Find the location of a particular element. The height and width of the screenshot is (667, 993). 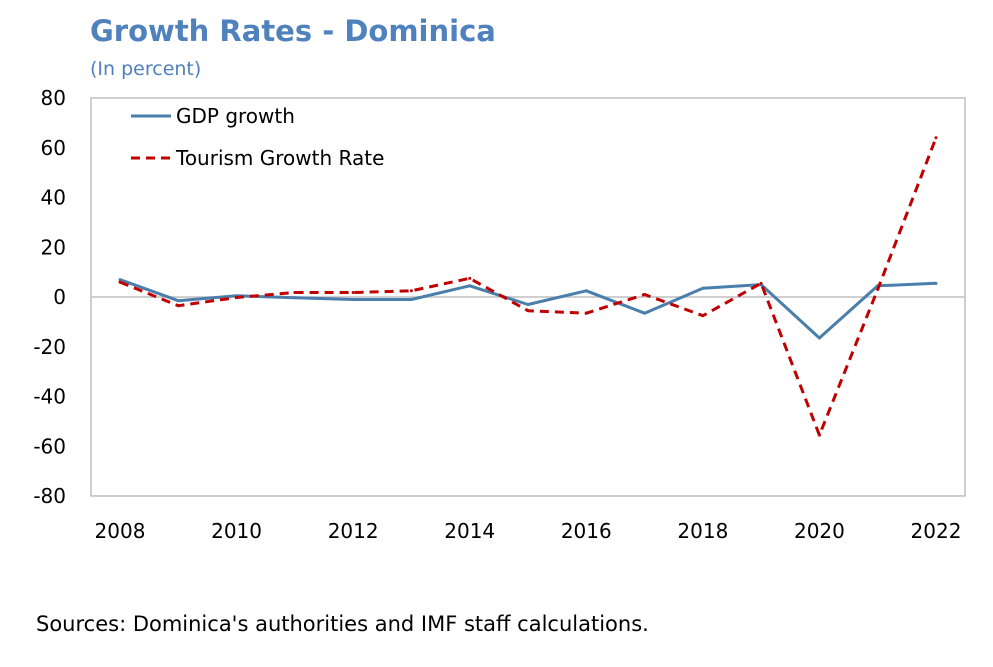

legend-label-tourism: Tourism Growth Rate is located at coordinates (279, 158).